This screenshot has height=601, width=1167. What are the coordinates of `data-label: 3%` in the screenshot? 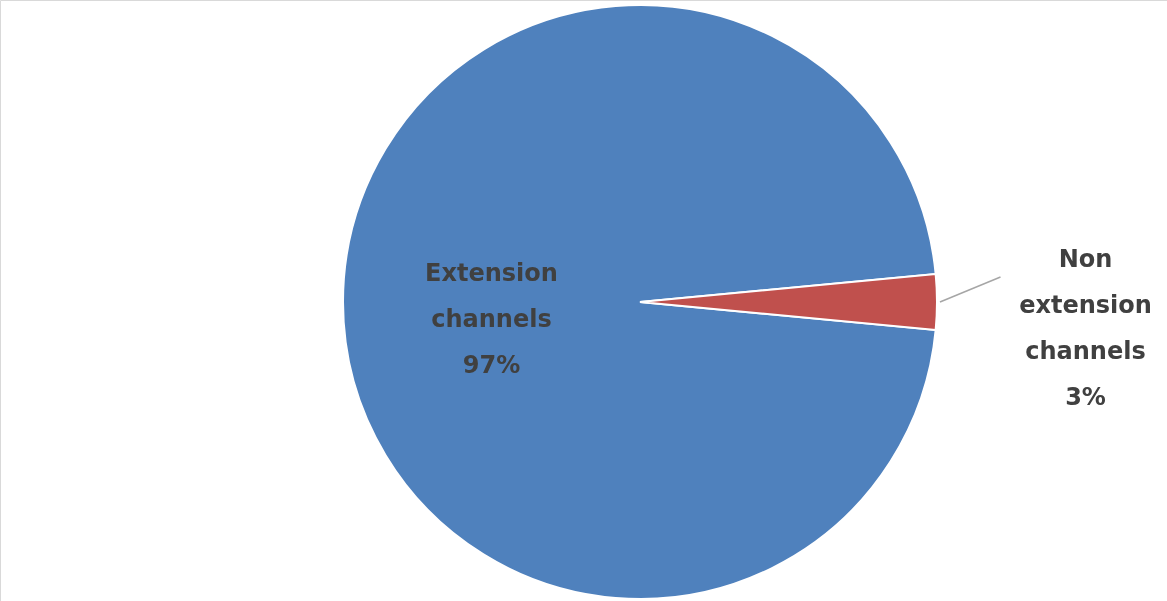 It's located at (1085, 397).